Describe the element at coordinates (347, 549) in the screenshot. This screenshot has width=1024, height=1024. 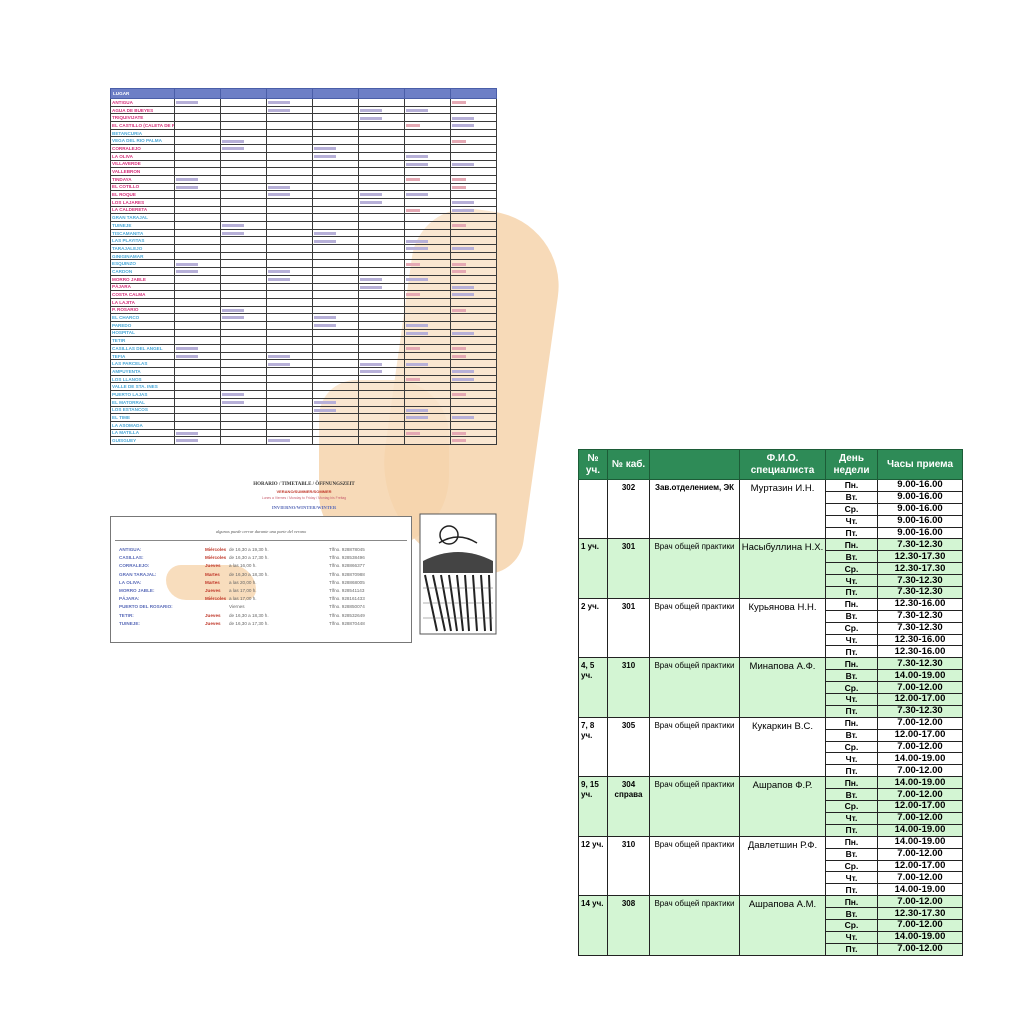
I see `office-tel: Tlfno. 928878045` at that location.